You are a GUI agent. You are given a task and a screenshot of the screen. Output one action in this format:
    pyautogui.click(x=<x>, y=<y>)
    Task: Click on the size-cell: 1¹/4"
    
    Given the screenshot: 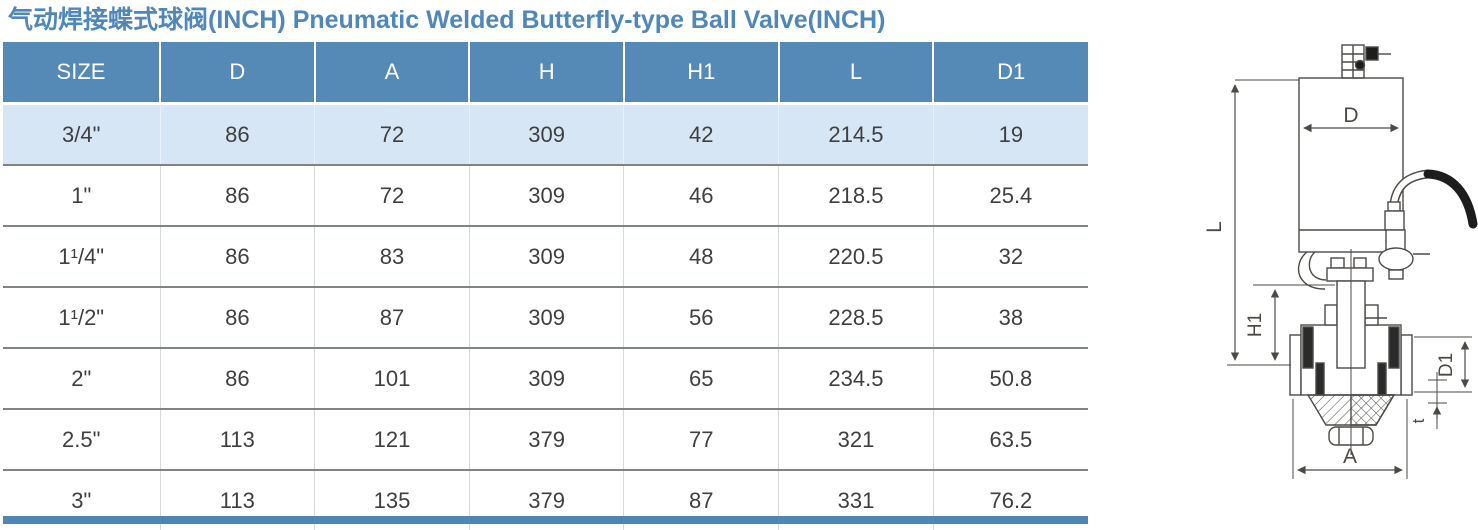 What is the action you would take?
    pyautogui.click(x=81, y=256)
    